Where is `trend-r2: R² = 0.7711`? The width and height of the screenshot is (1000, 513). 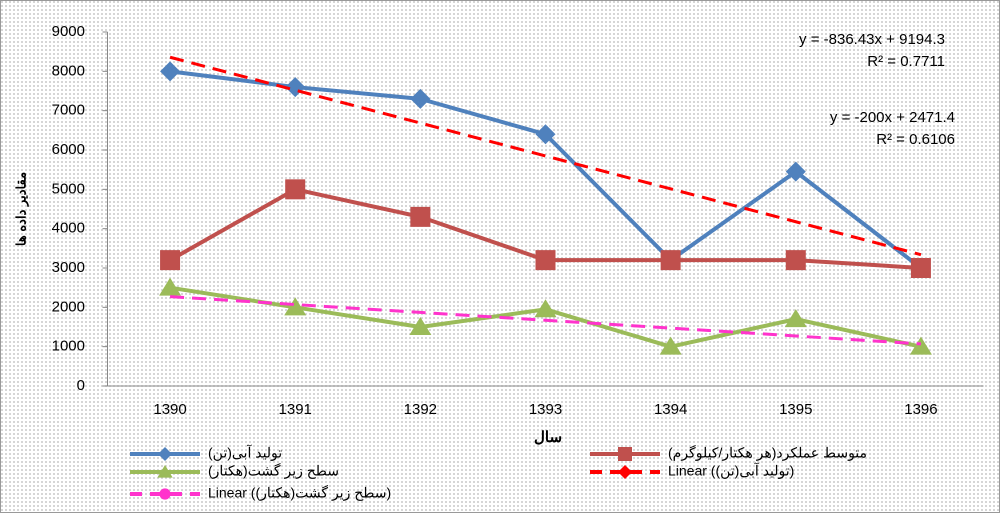
trend-r2: R² = 0.7711 is located at coordinates (906, 61).